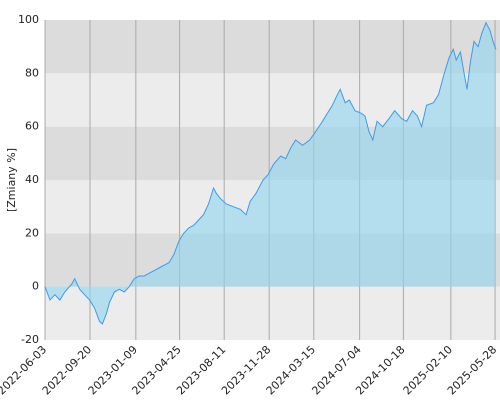 Image resolution: width=500 pixels, height=400 pixels. I want to click on y-tick-label: 20, so click(32, 232).